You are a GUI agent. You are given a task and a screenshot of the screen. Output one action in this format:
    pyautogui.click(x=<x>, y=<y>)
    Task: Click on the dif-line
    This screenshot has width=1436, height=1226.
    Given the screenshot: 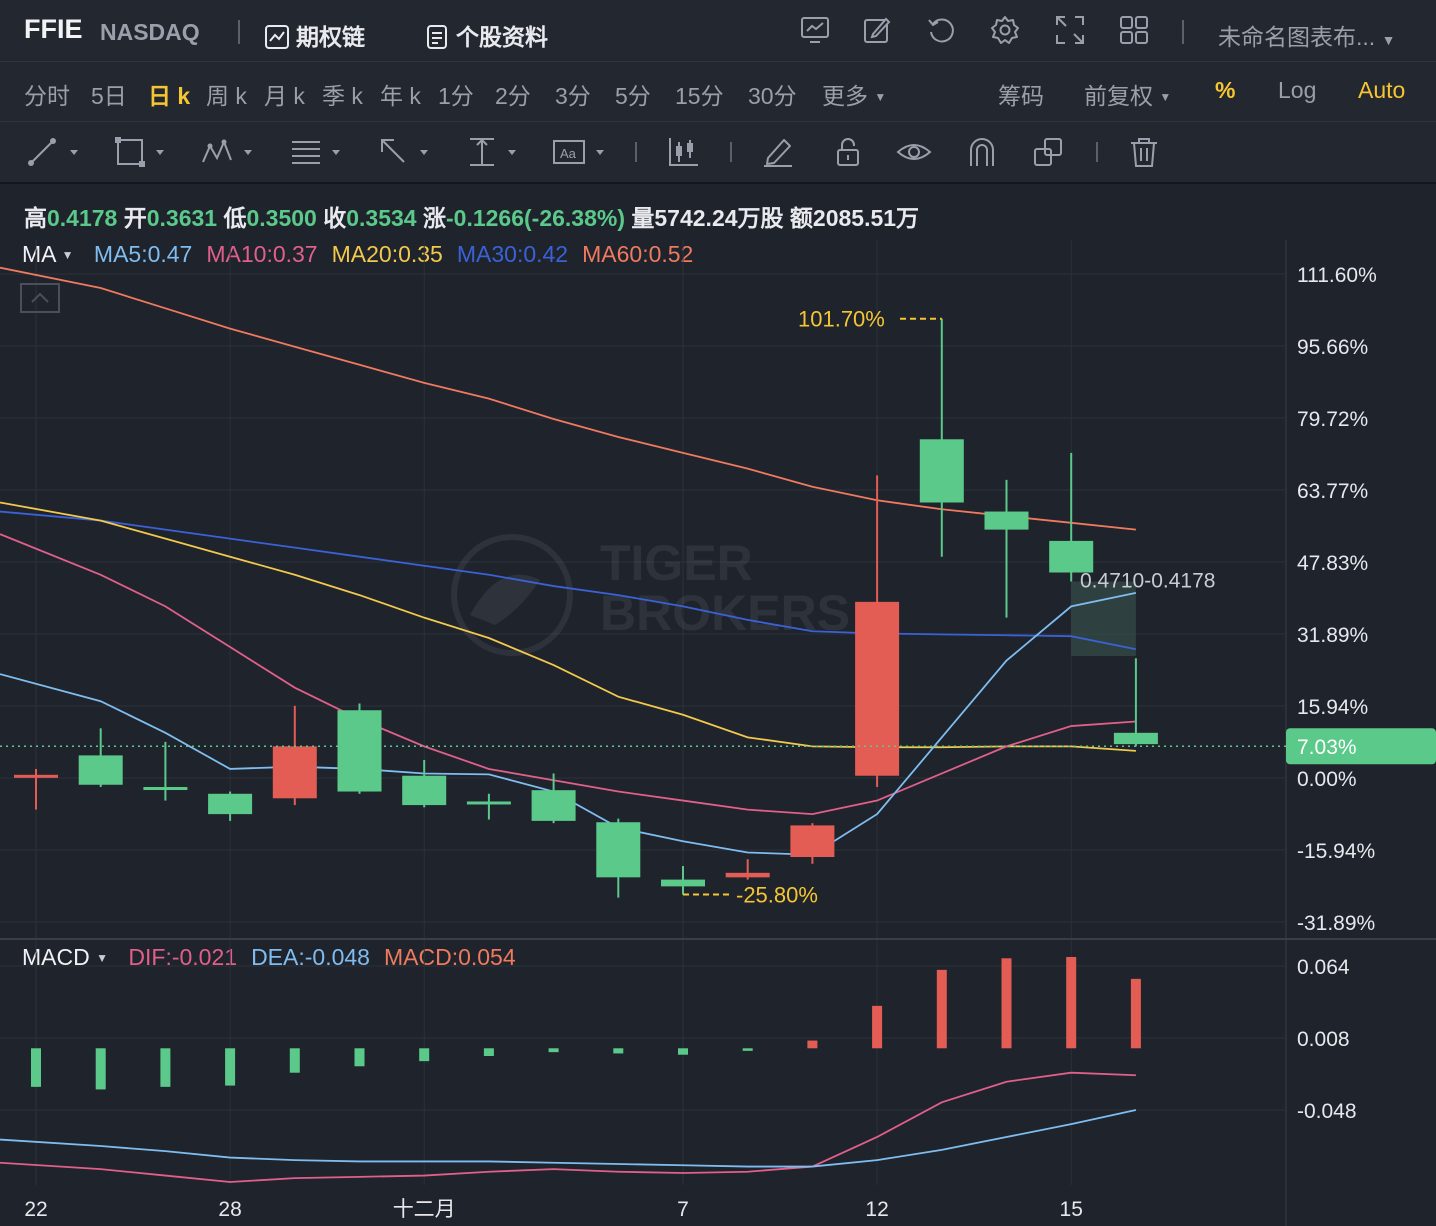 What is the action you would take?
    pyautogui.click(x=568, y=1127)
    